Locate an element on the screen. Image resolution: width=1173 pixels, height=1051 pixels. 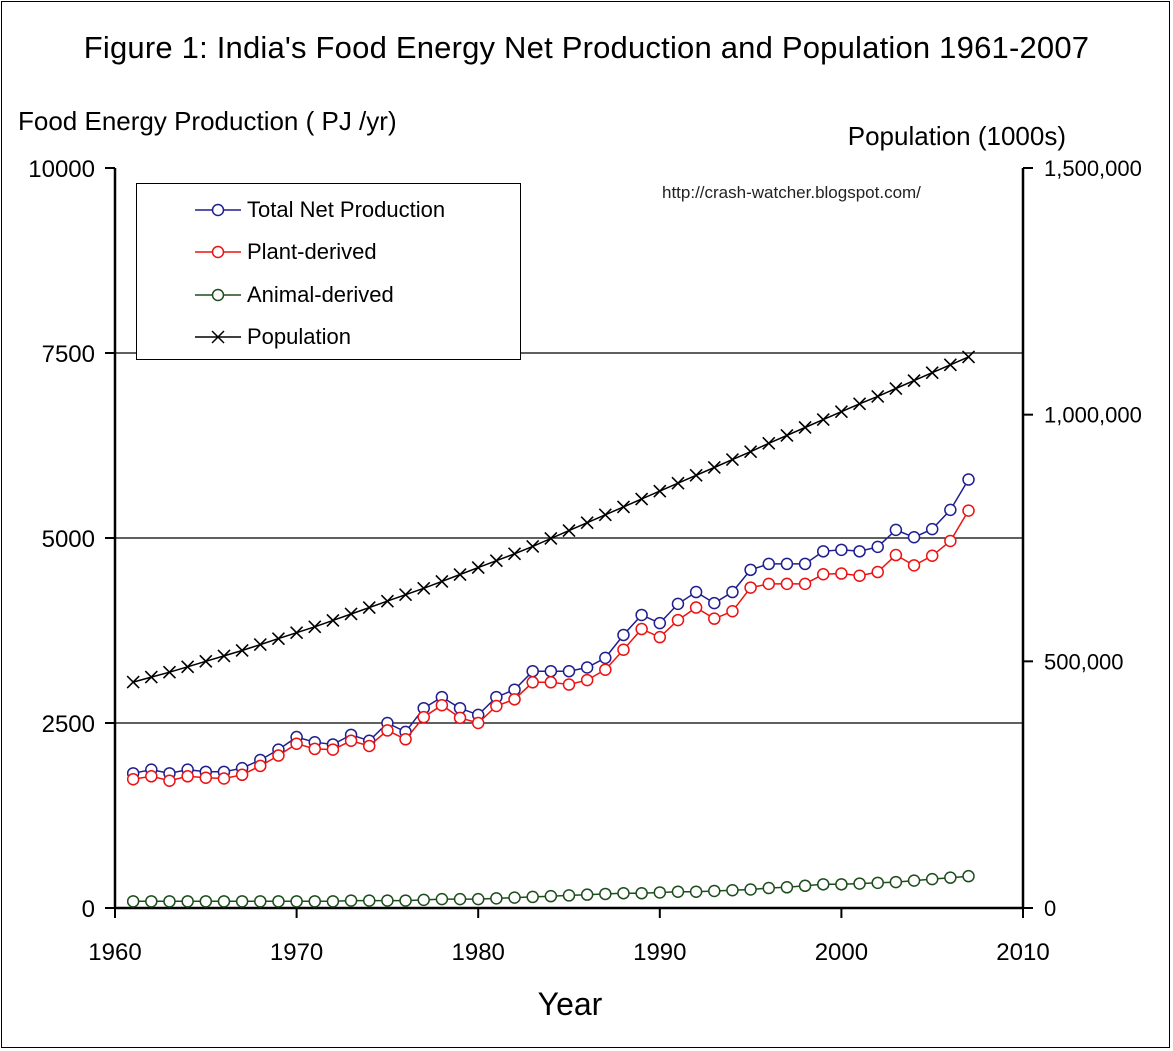
legend-label: Population is located at coordinates (299, 336).